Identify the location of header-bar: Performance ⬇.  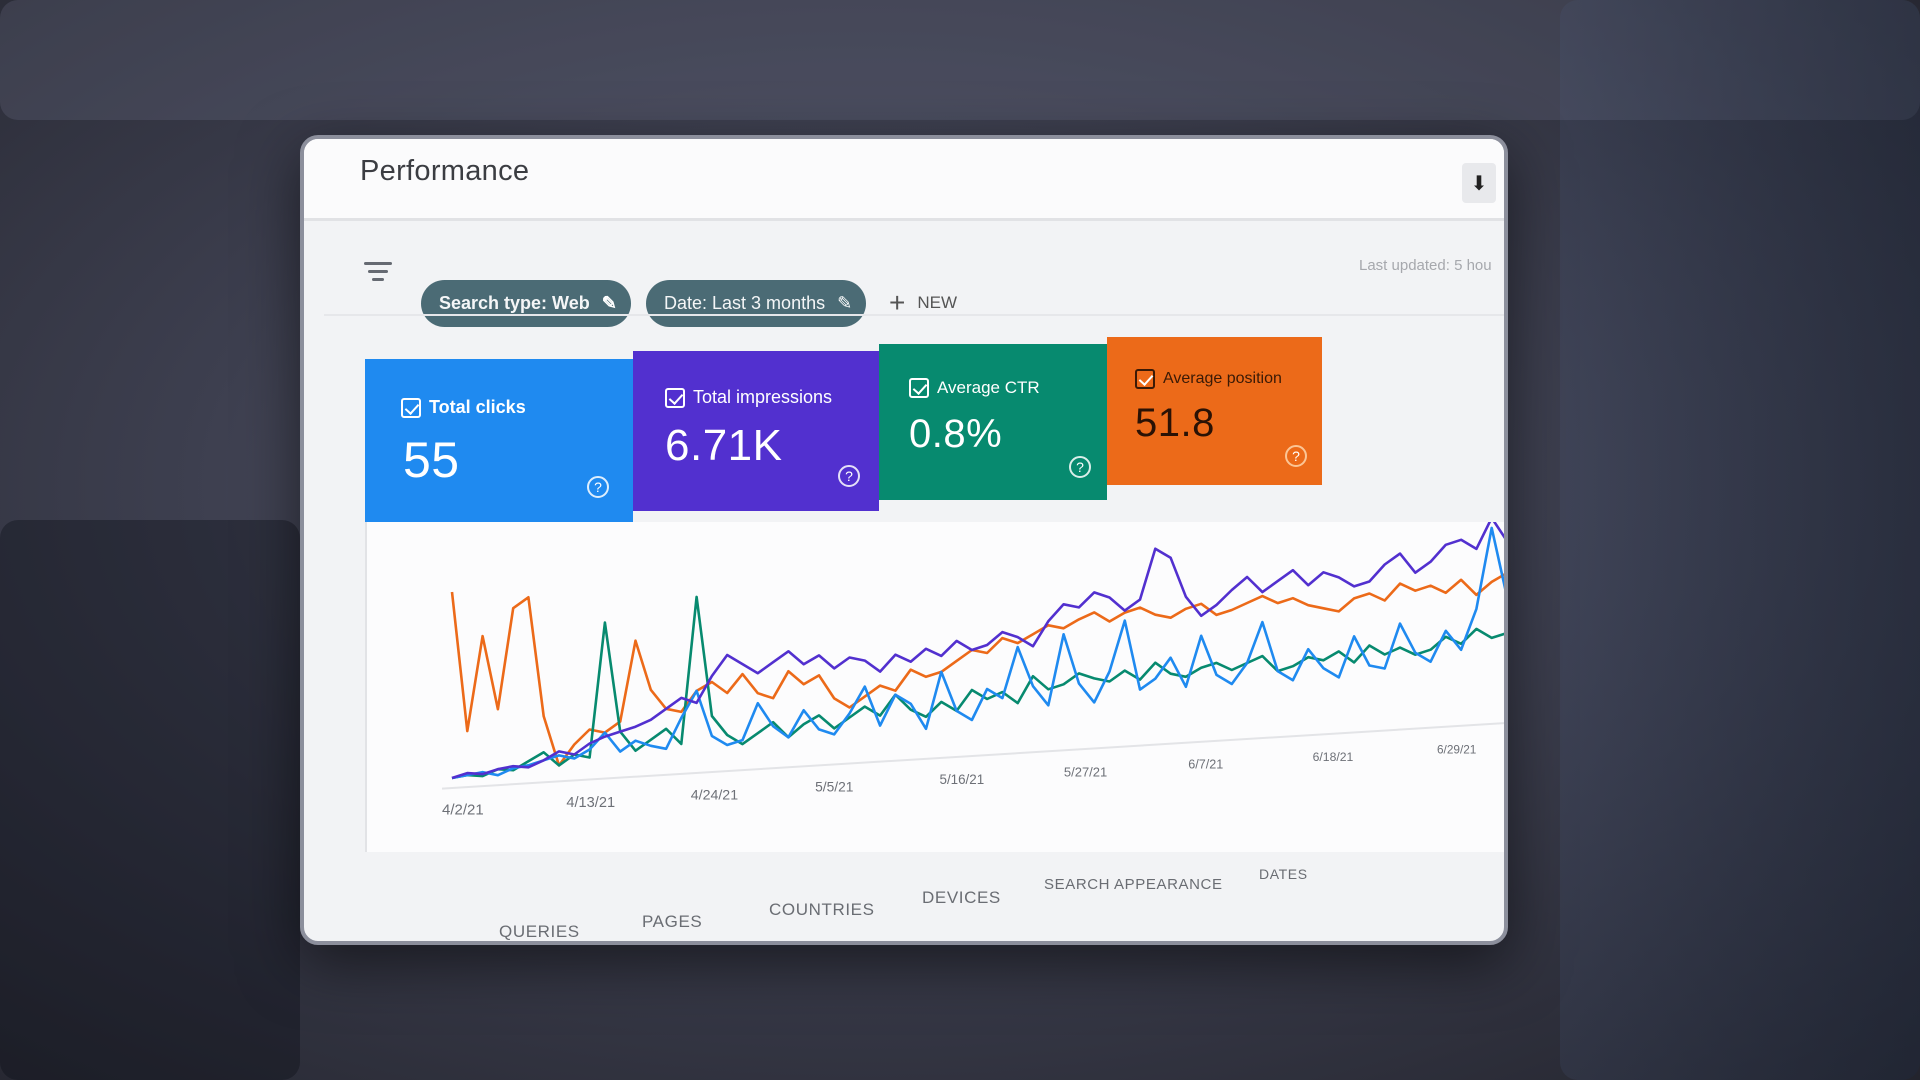
(904, 180).